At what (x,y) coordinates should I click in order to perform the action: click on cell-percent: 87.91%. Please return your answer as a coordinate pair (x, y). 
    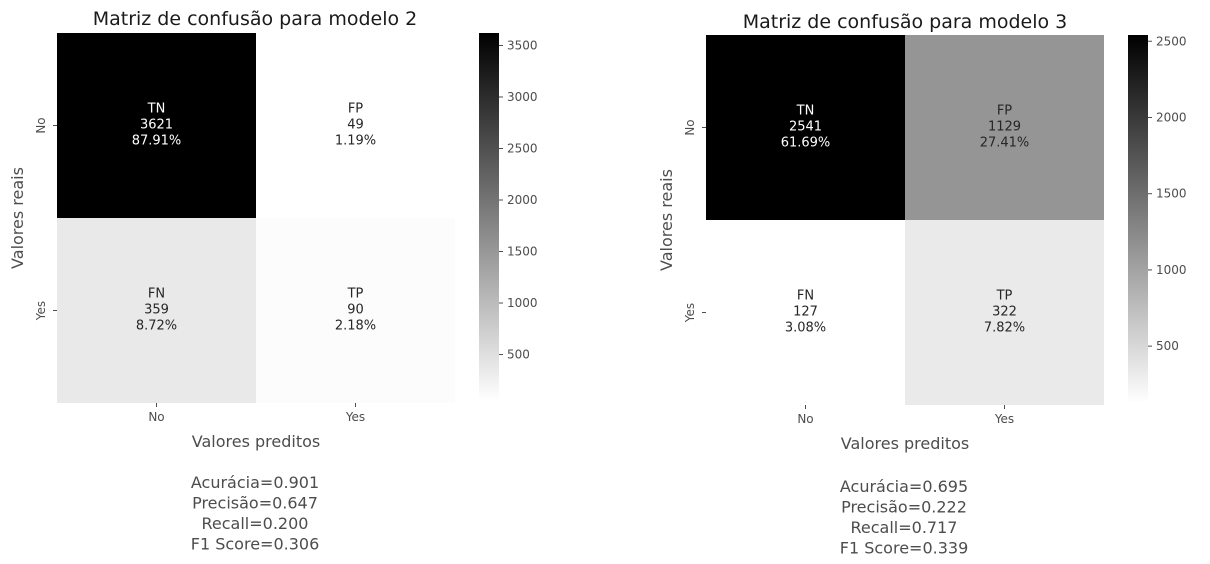
    Looking at the image, I should click on (157, 141).